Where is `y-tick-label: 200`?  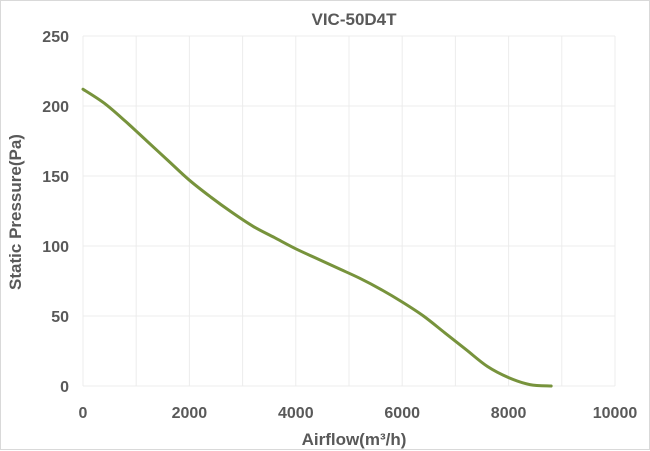
y-tick-label: 200 is located at coordinates (55, 107).